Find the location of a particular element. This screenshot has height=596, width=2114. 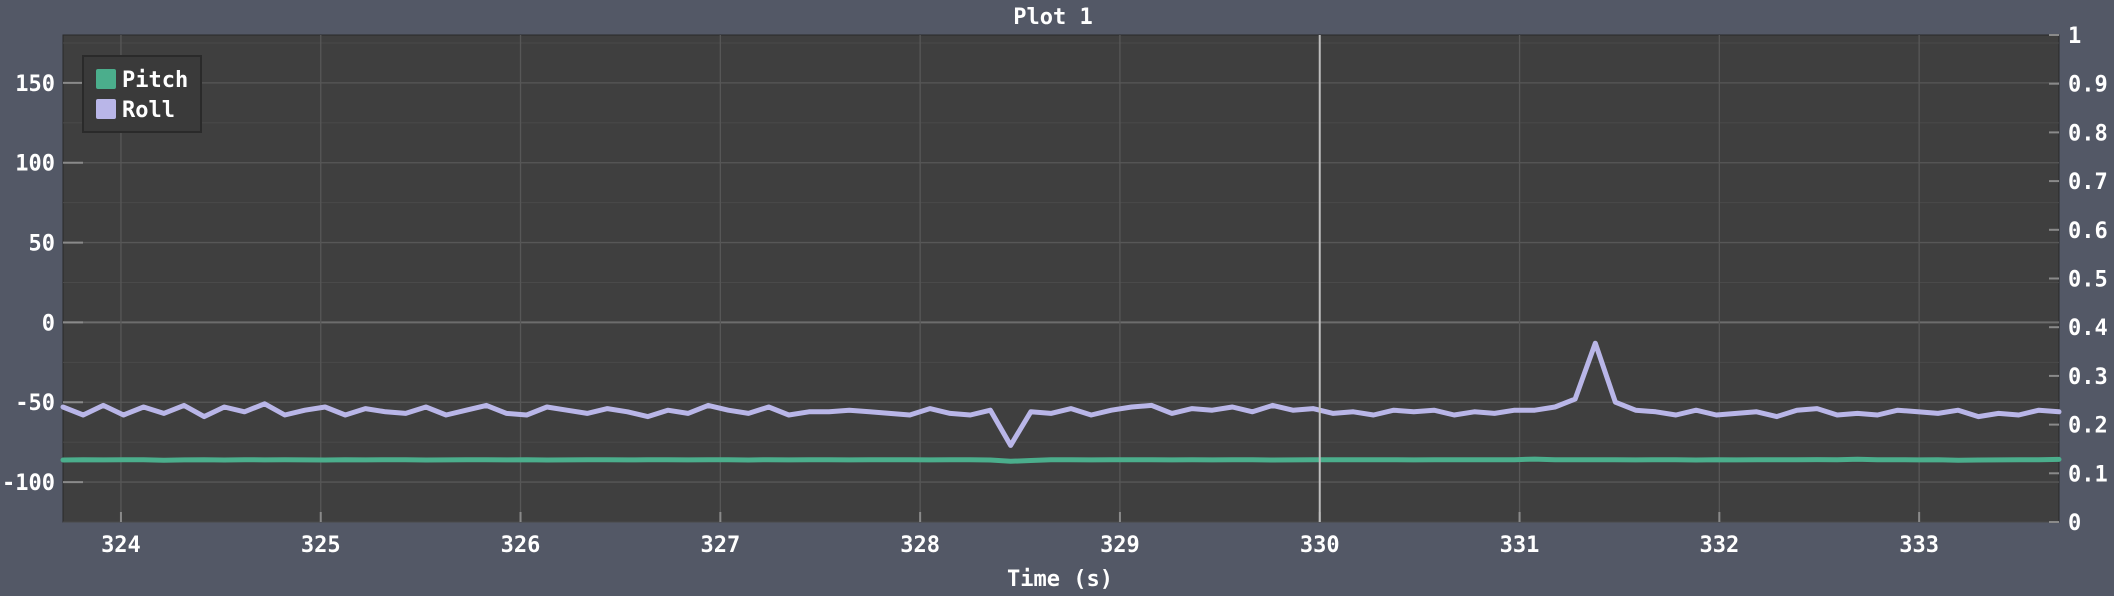

x-tick-label: 329 is located at coordinates (1120, 545).